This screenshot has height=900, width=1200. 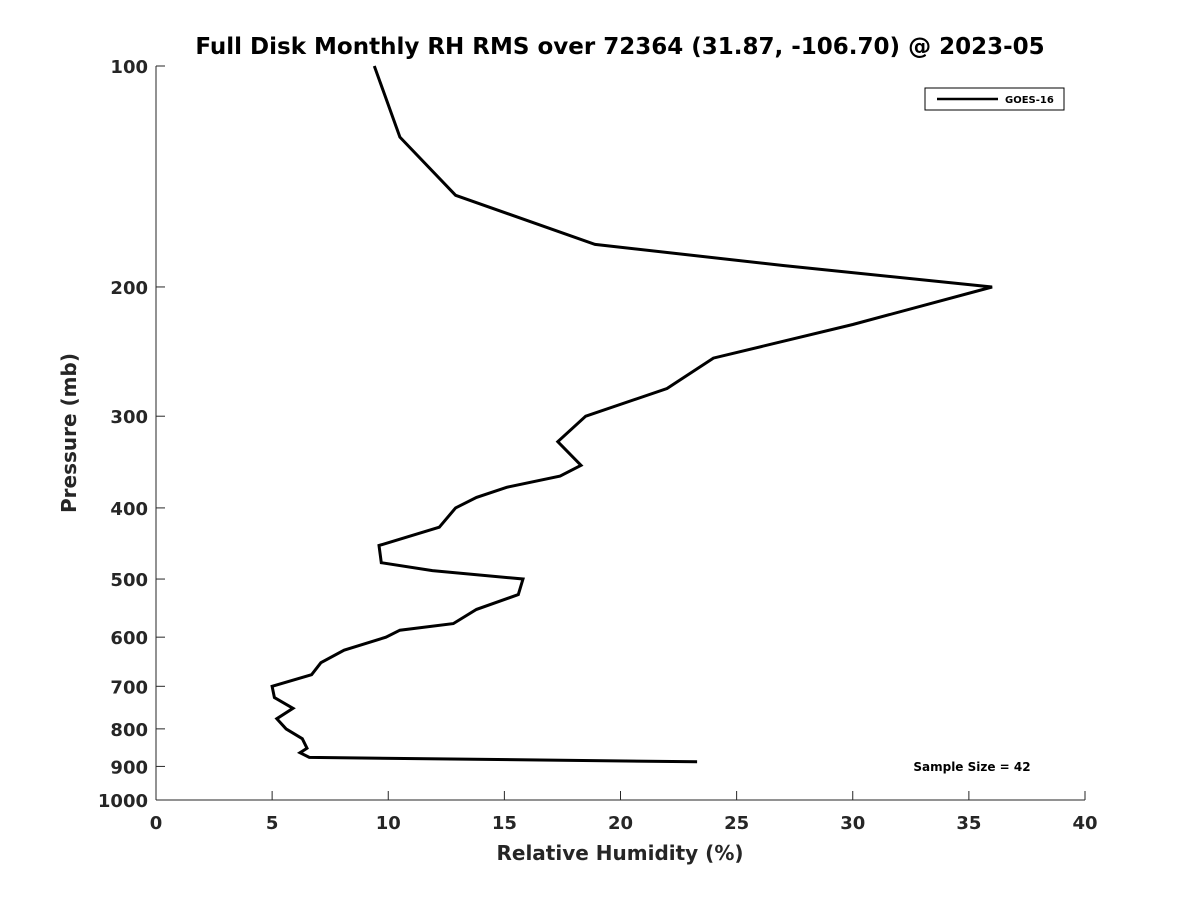 I want to click on x-axis-label: Relative Humidity (%), so click(x=619, y=853).